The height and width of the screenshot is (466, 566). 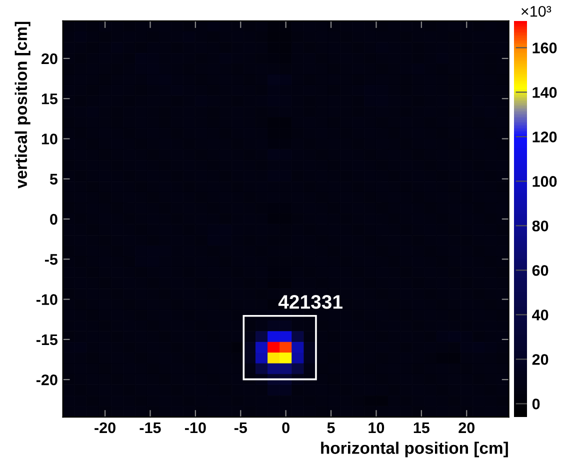 What do you see at coordinates (544, 137) in the screenshot?
I see `color-bar-label: 120` at bounding box center [544, 137].